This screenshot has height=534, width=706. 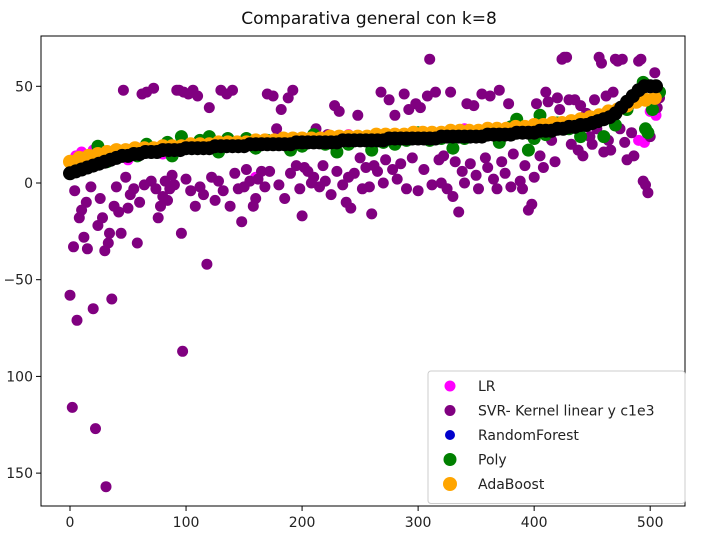 What do you see at coordinates (186, 523) in the screenshot?
I see `x-tick-label: 100` at bounding box center [186, 523].